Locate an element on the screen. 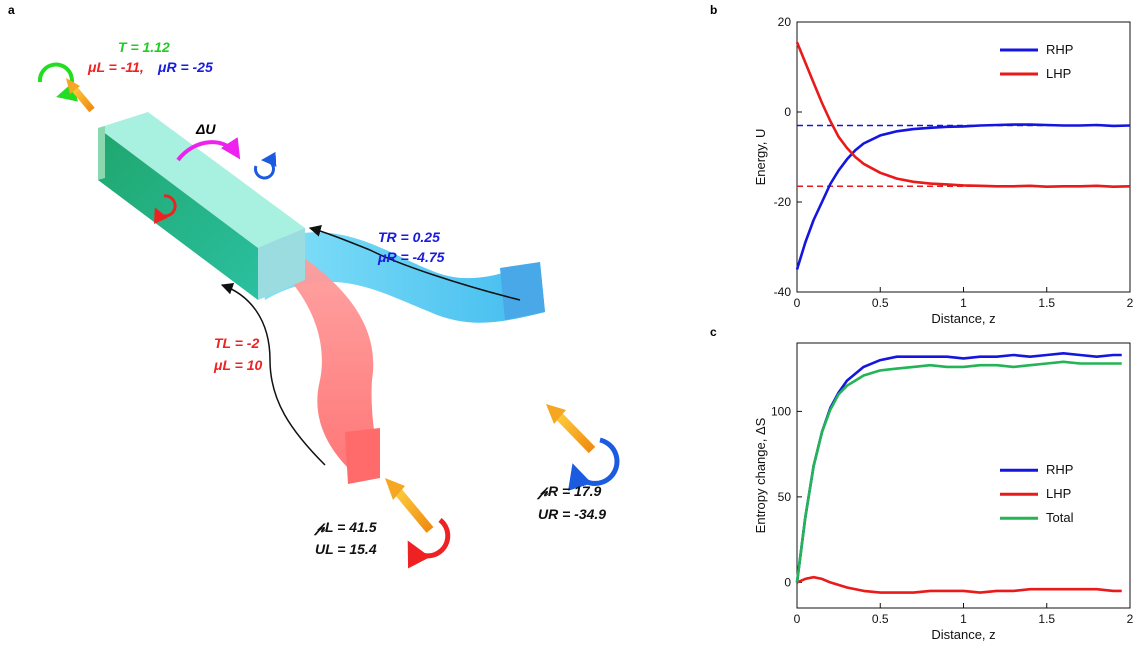 This screenshot has height=661, width=1141. output-photon-icon is located at coordinates (66, 87).